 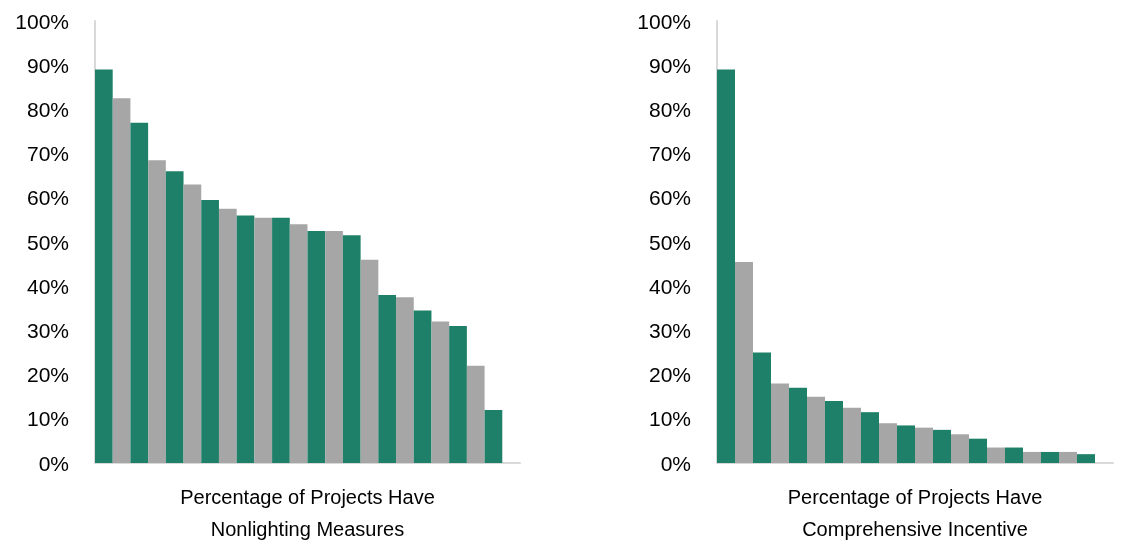 What do you see at coordinates (307, 513) in the screenshot?
I see `x-axis-title: Percentage of Projects Have Nonlighting Measures` at bounding box center [307, 513].